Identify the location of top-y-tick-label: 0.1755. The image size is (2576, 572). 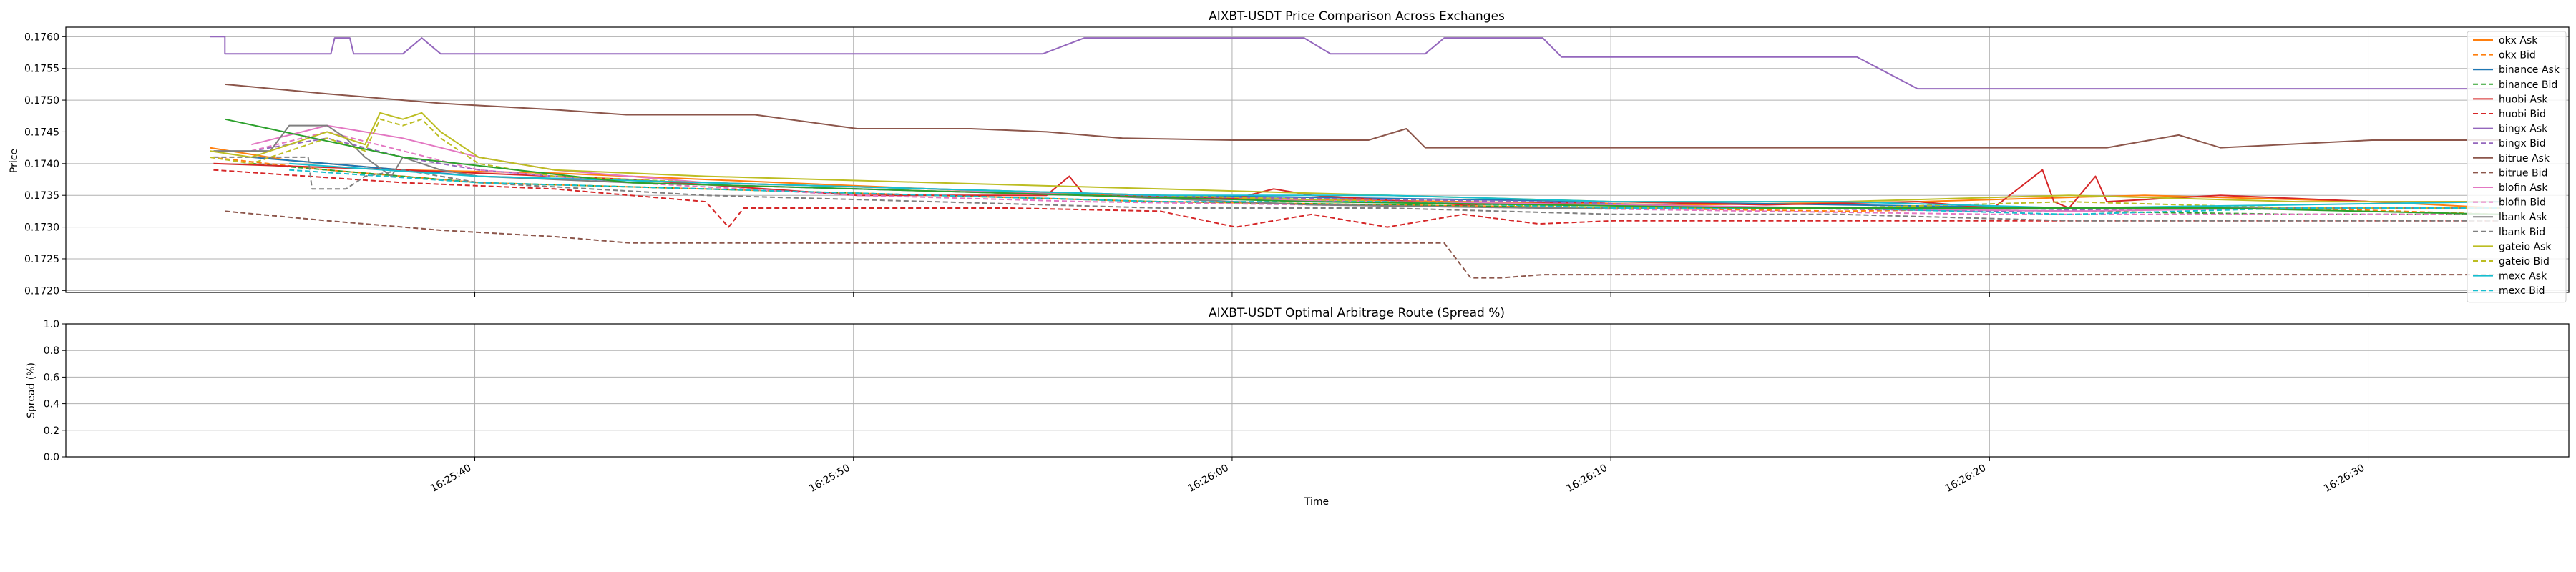
(41, 69).